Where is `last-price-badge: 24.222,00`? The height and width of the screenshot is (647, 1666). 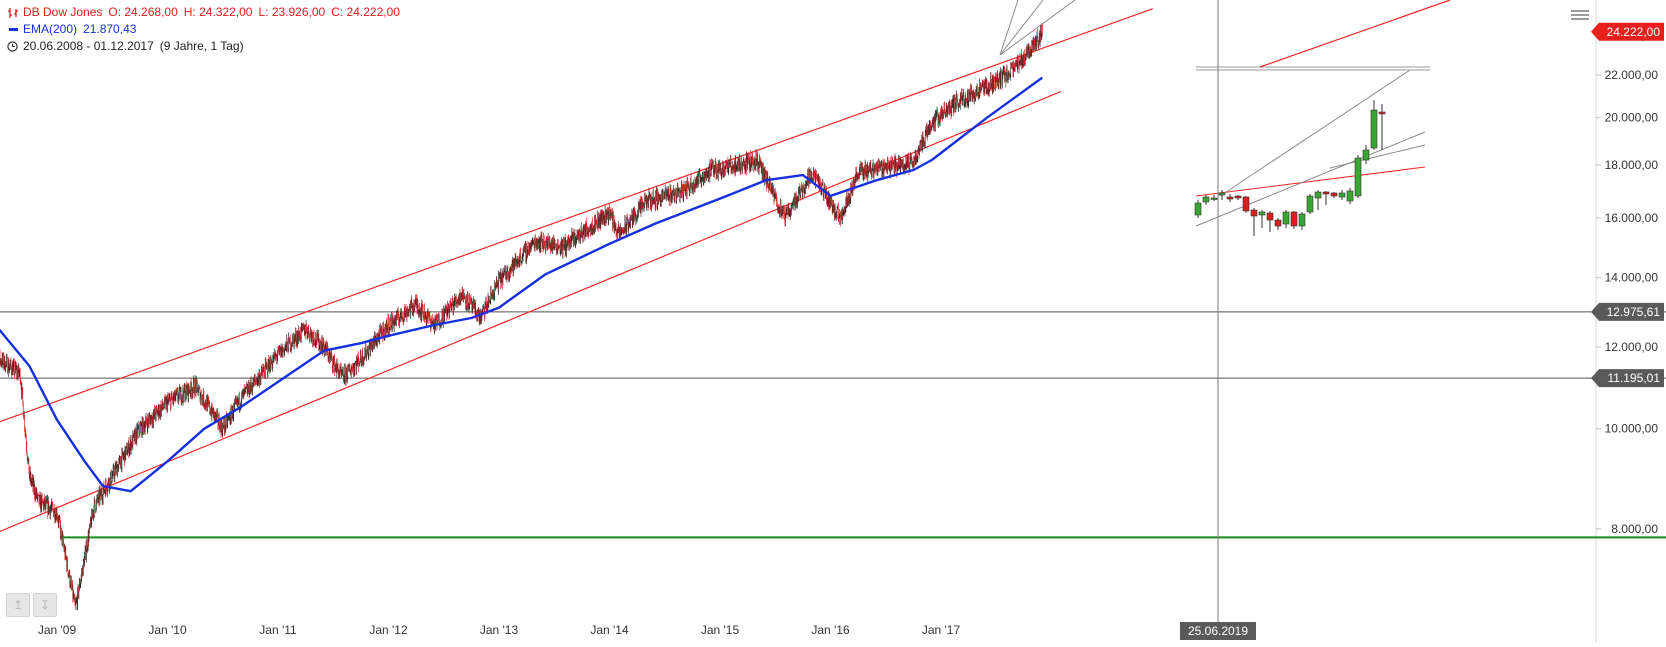
last-price-badge: 24.222,00 is located at coordinates (1627, 31).